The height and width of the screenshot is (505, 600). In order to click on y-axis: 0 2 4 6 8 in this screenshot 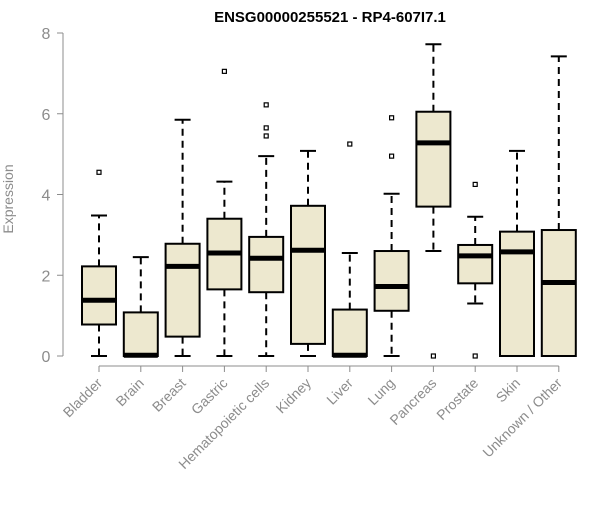, I will do `click(53, 196)`.